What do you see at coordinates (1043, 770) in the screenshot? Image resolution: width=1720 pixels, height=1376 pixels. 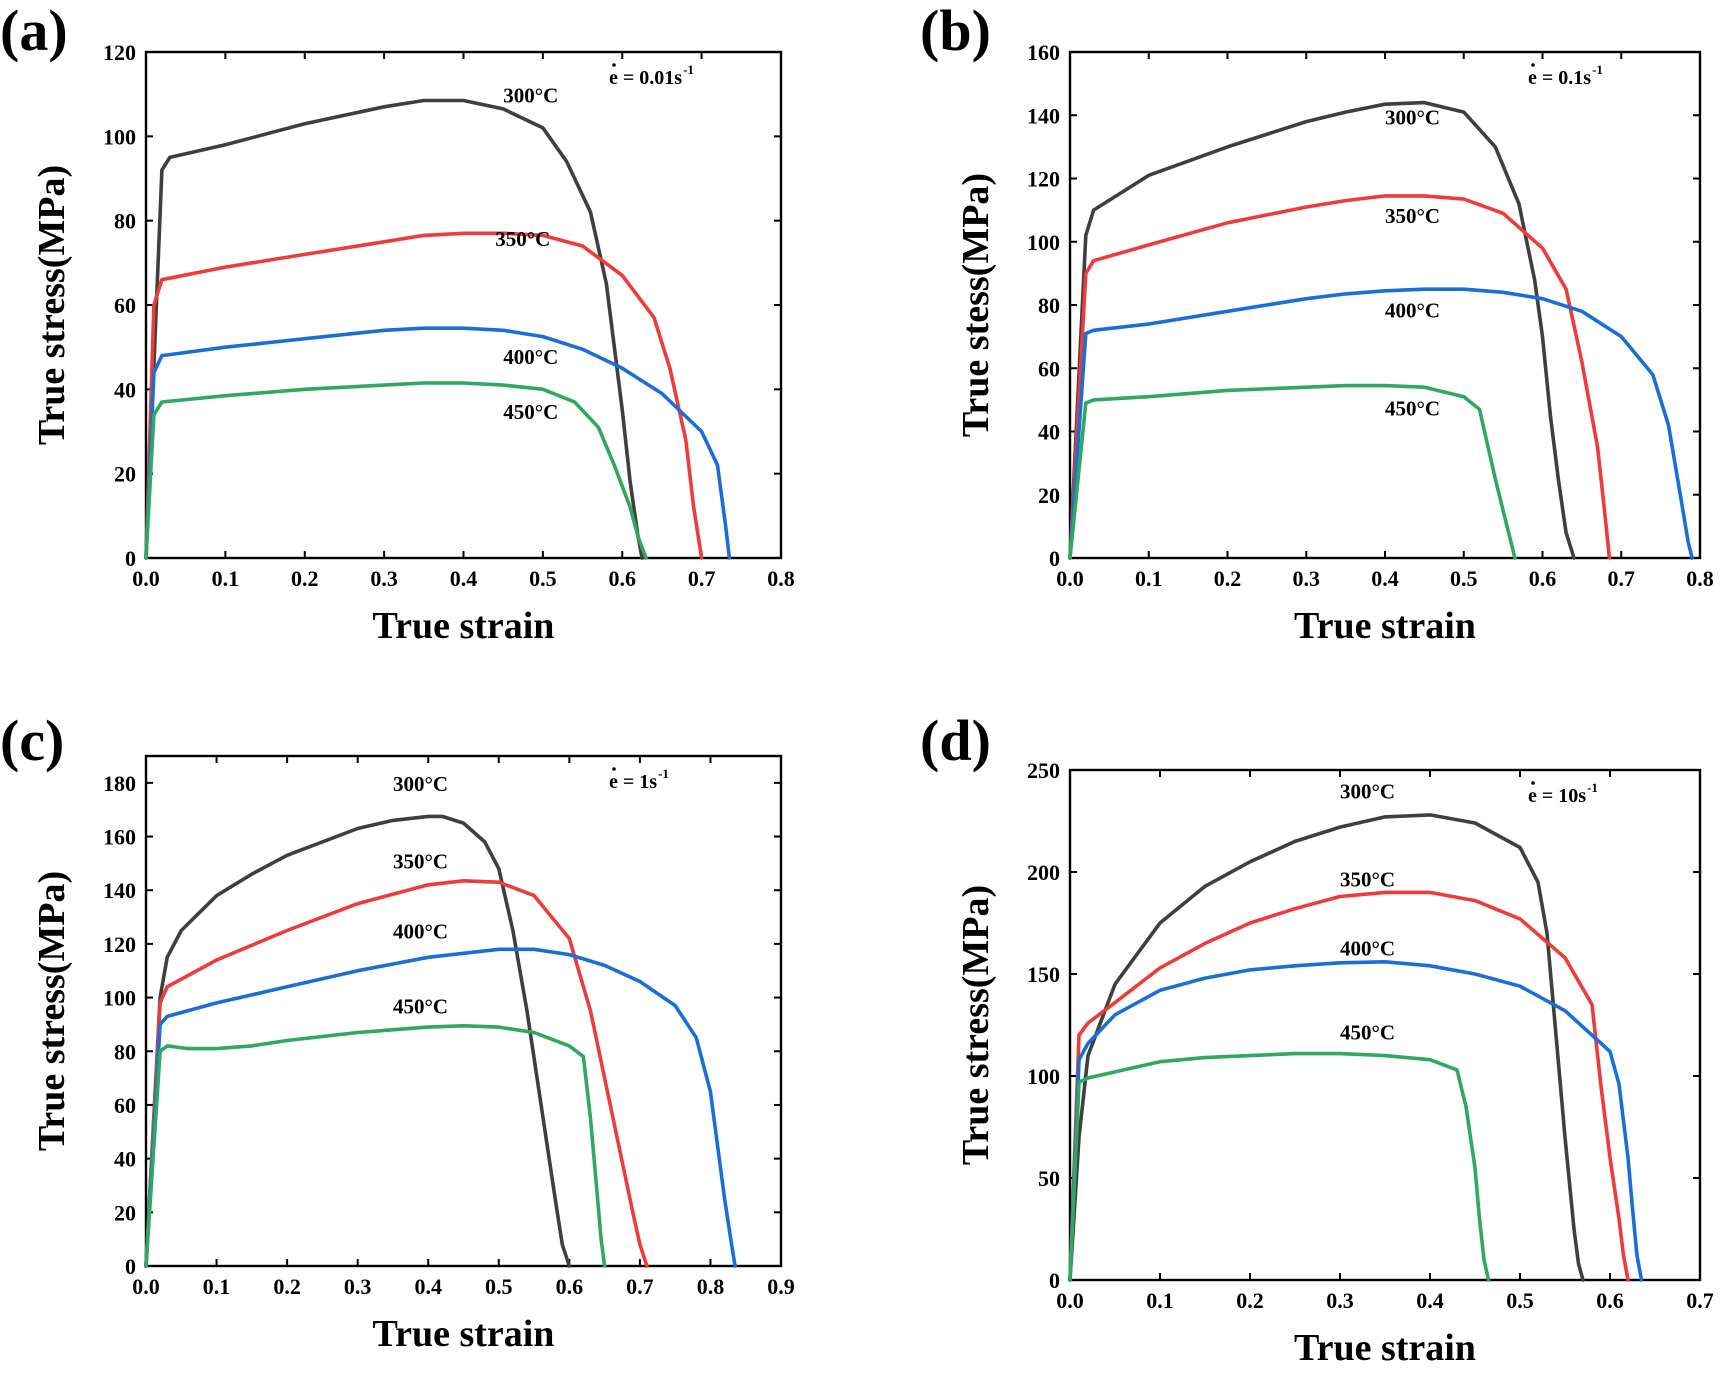 I see `y-tick-label: 250` at bounding box center [1043, 770].